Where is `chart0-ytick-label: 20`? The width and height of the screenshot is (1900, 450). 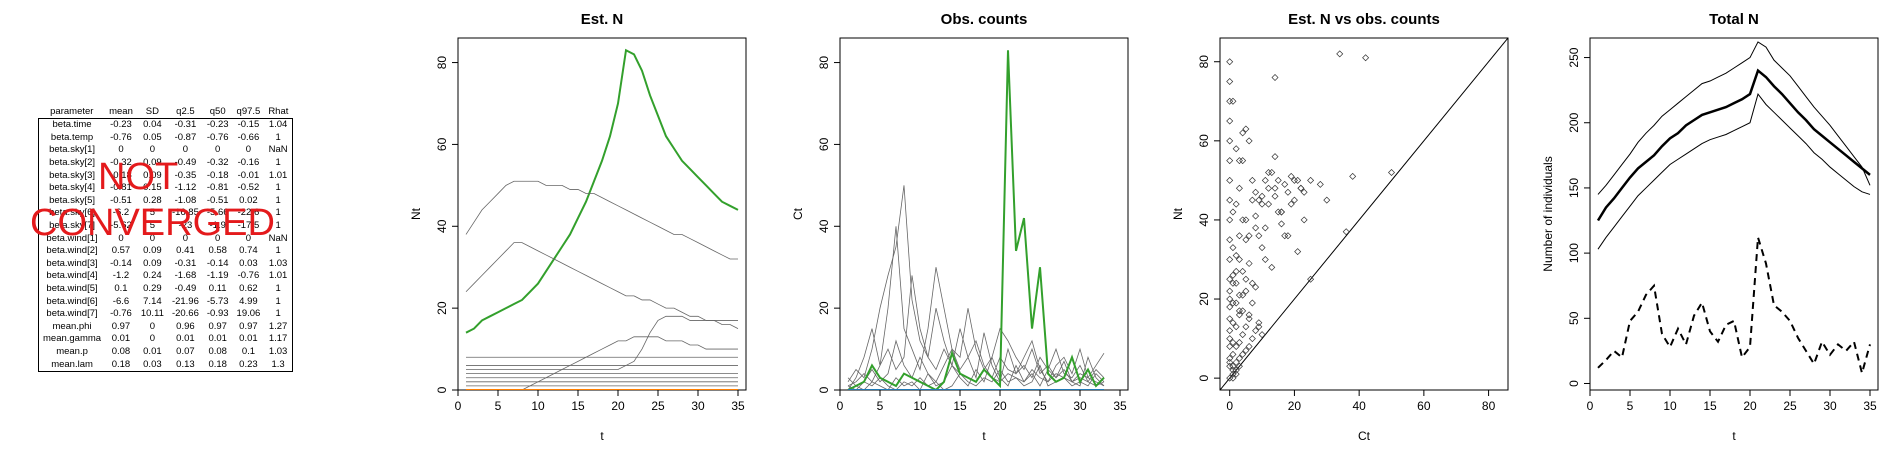
chart0-ytick-label: 20 is located at coordinates (442, 308).